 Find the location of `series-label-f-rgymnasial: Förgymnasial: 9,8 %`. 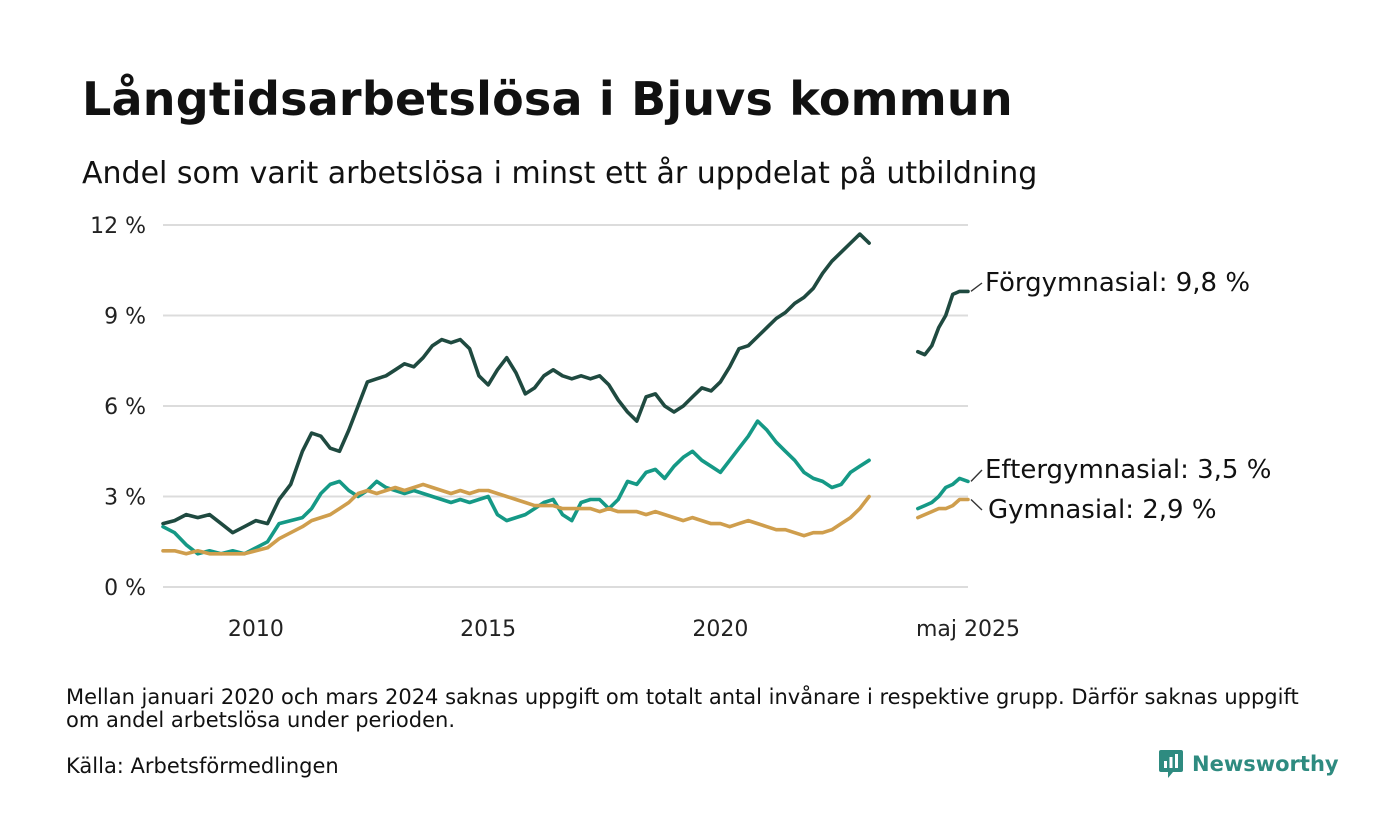

series-label-f-rgymnasial: Förgymnasial: 9,8 % is located at coordinates (1117, 283).